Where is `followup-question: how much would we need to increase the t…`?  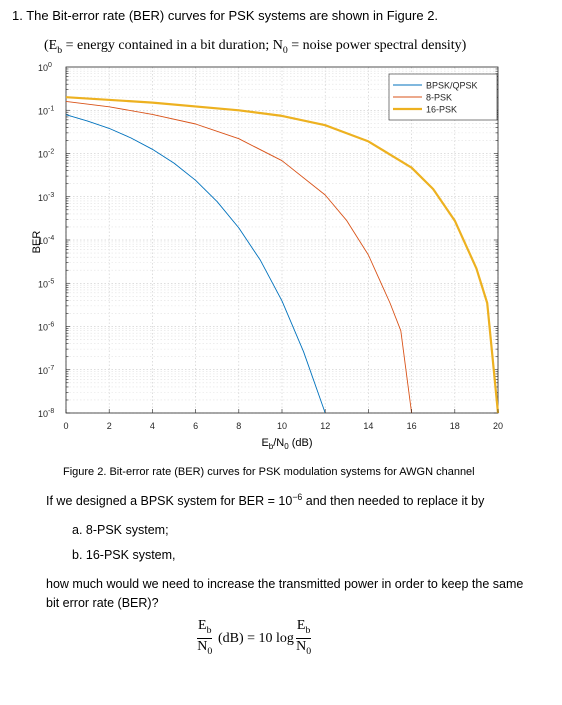 followup-question: how much would we need to increase the t… is located at coordinates (285, 593).